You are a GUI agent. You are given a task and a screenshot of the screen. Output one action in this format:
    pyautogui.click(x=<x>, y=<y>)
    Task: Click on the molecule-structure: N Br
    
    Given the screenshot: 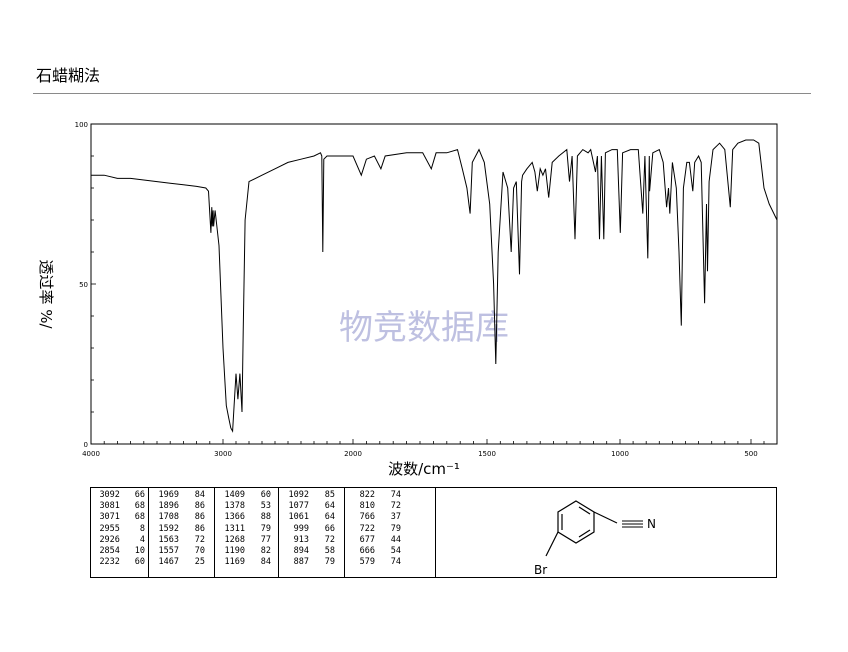 What is the action you would take?
    pyautogui.click(x=595, y=538)
    